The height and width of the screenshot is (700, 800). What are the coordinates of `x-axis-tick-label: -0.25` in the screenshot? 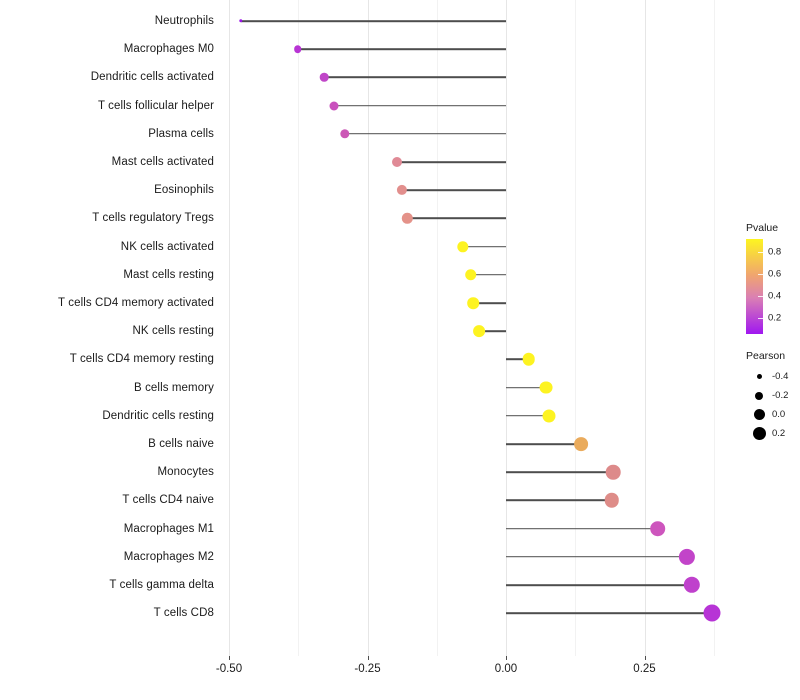 It's located at (367, 669).